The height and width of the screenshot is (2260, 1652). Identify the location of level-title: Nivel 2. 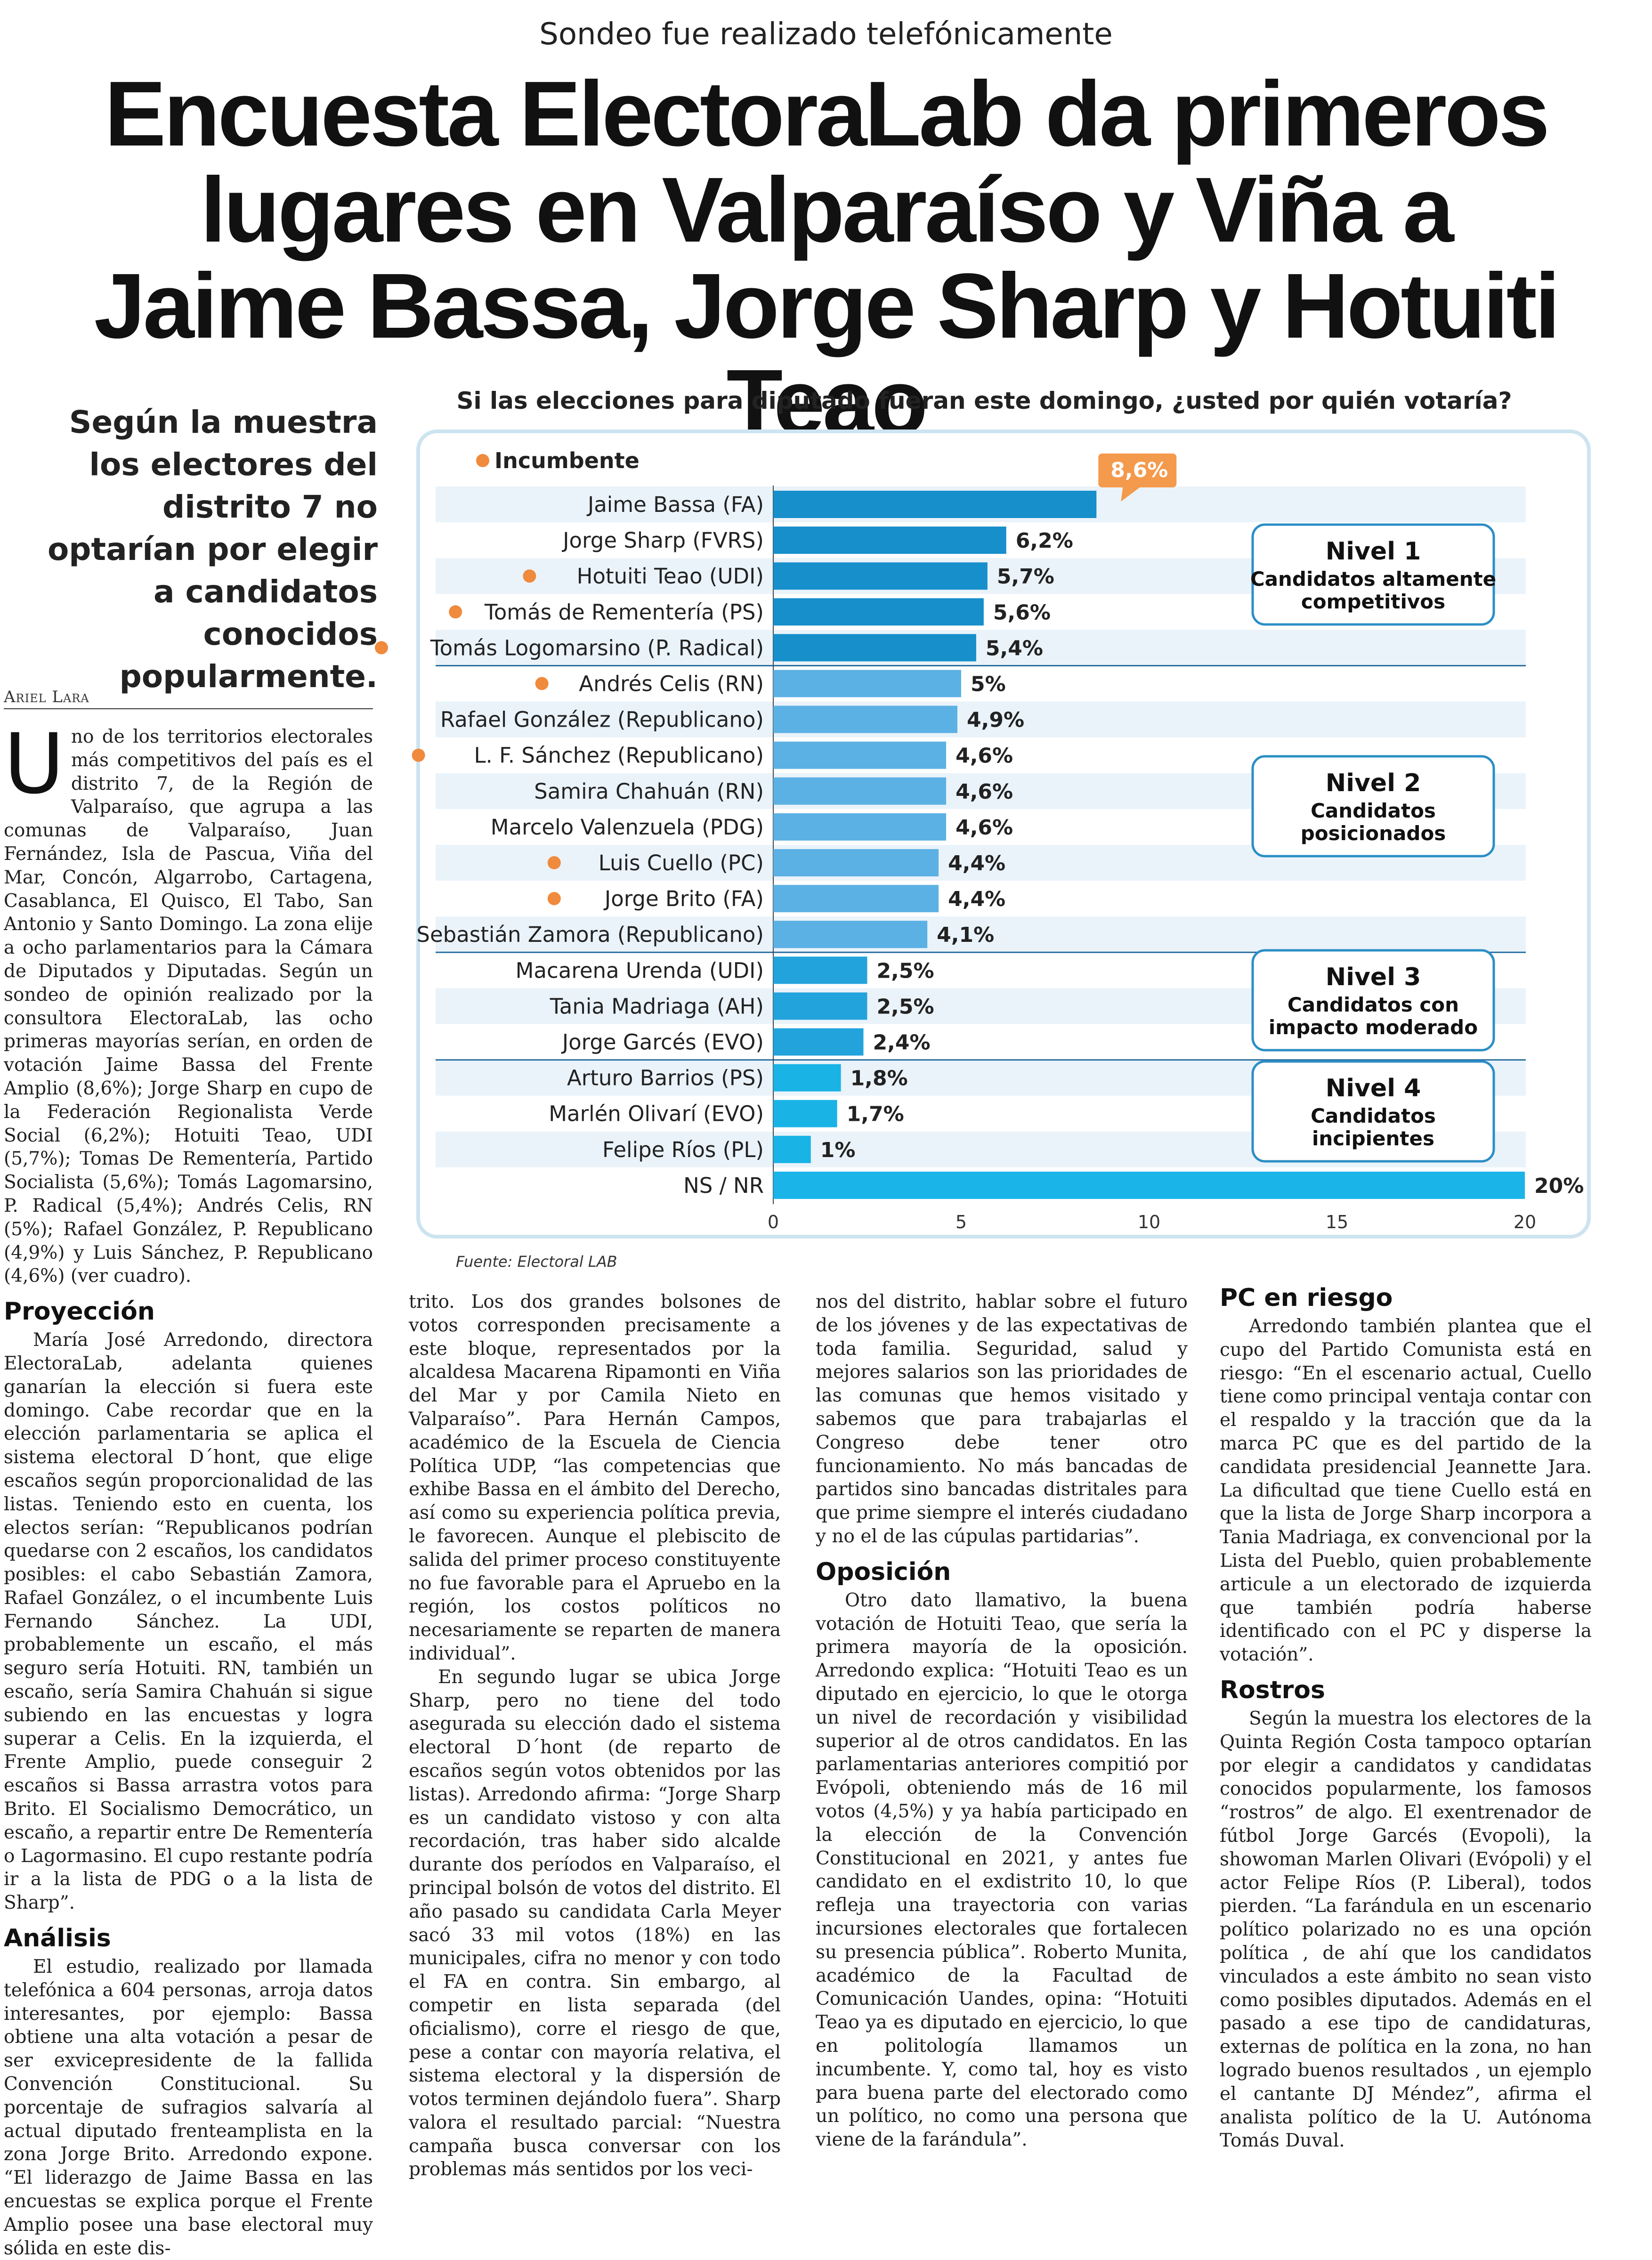
(1373, 783).